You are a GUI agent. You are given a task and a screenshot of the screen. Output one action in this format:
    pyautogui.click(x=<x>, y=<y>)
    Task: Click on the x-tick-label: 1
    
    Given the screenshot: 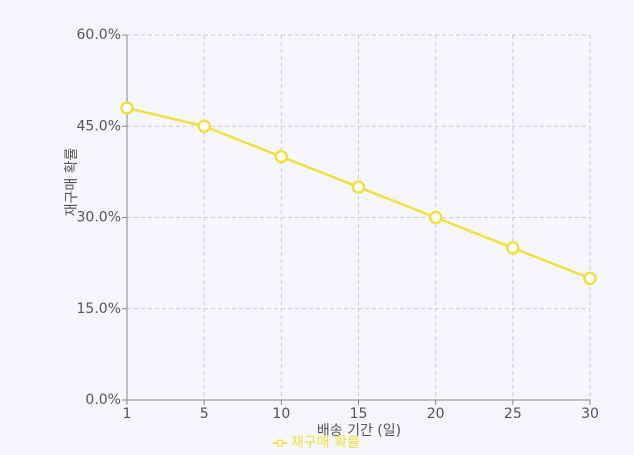 What is the action you would take?
    pyautogui.click(x=127, y=414)
    